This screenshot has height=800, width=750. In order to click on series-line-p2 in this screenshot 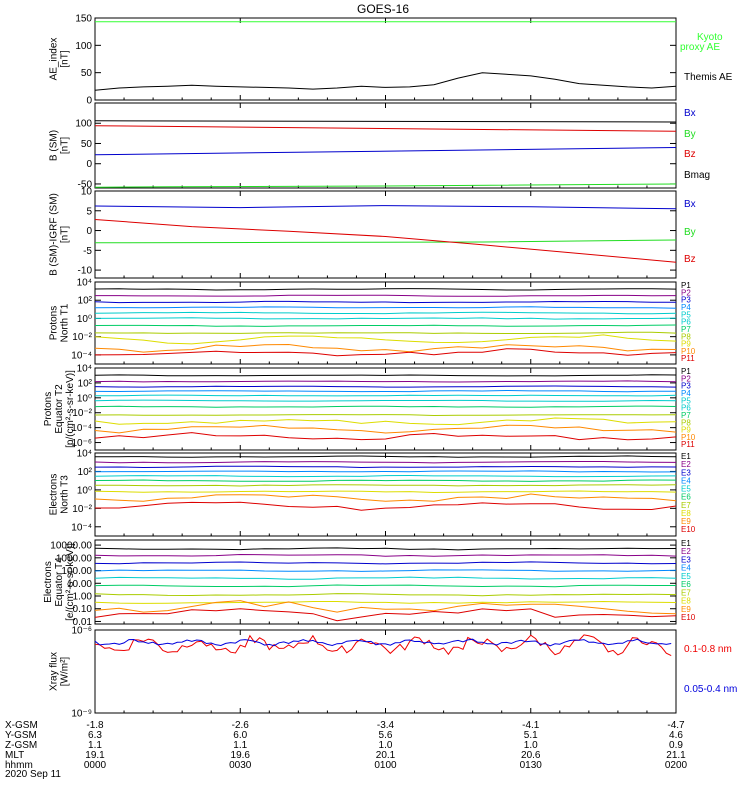, I will do `click(386, 295)`.